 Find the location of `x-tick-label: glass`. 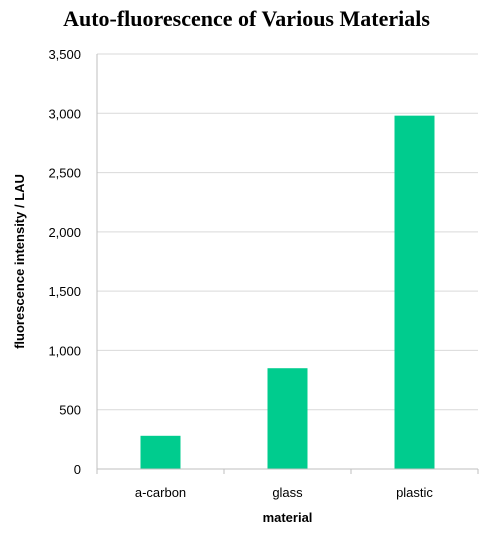

x-tick-label: glass is located at coordinates (287, 492).